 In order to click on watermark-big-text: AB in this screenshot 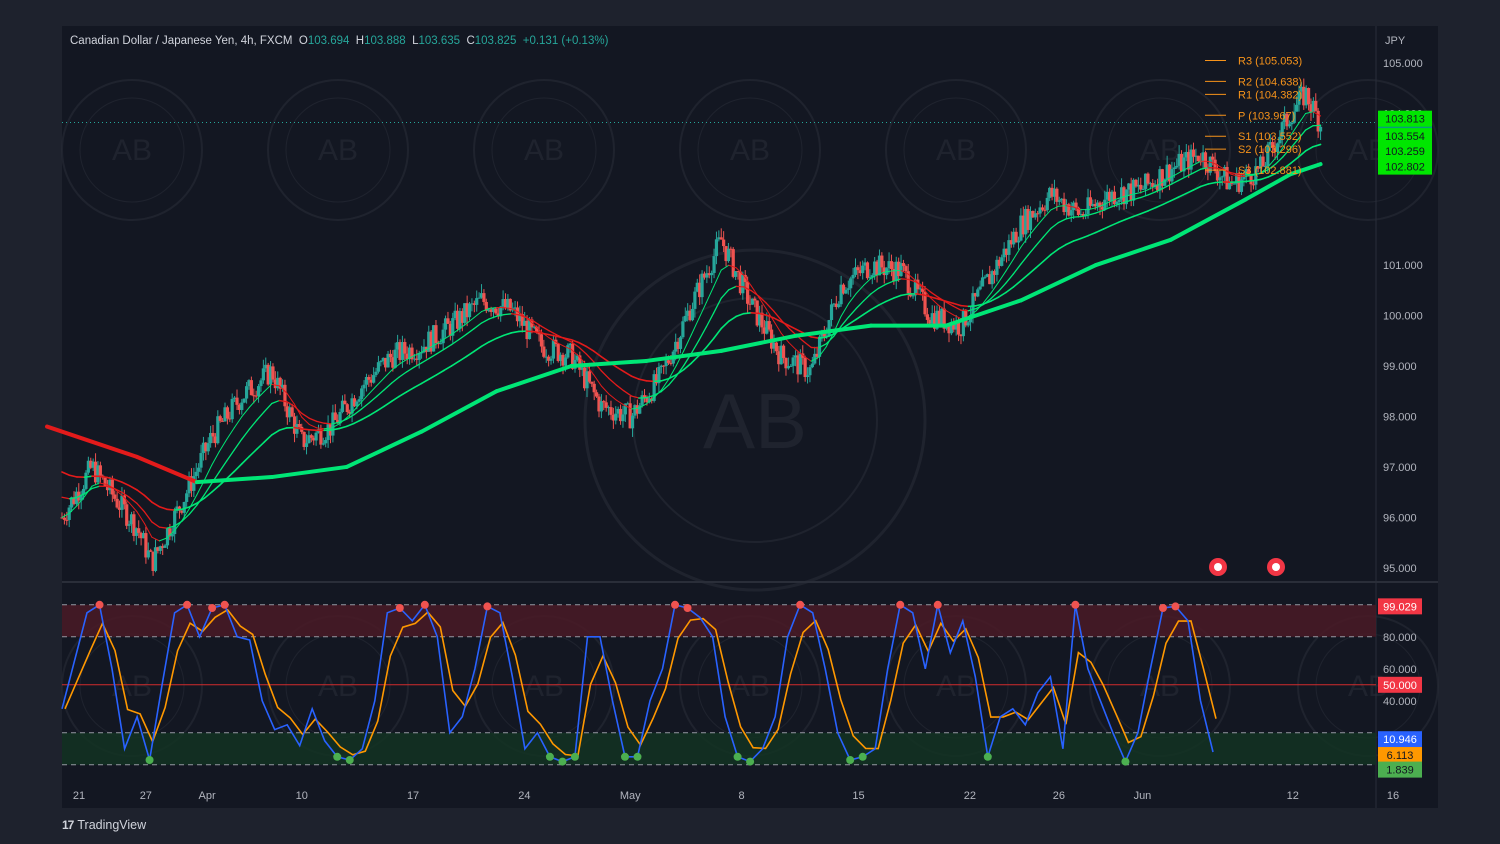, I will do `click(755, 421)`.